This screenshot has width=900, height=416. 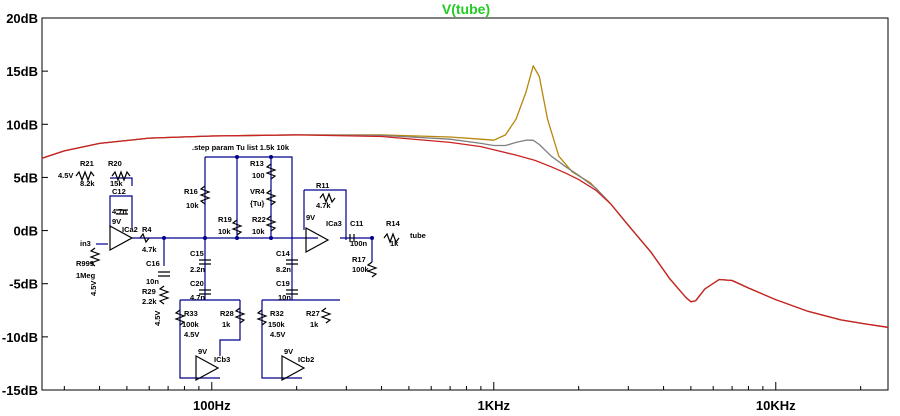 I want to click on x-tick-label: 100Hz, so click(x=212, y=405).